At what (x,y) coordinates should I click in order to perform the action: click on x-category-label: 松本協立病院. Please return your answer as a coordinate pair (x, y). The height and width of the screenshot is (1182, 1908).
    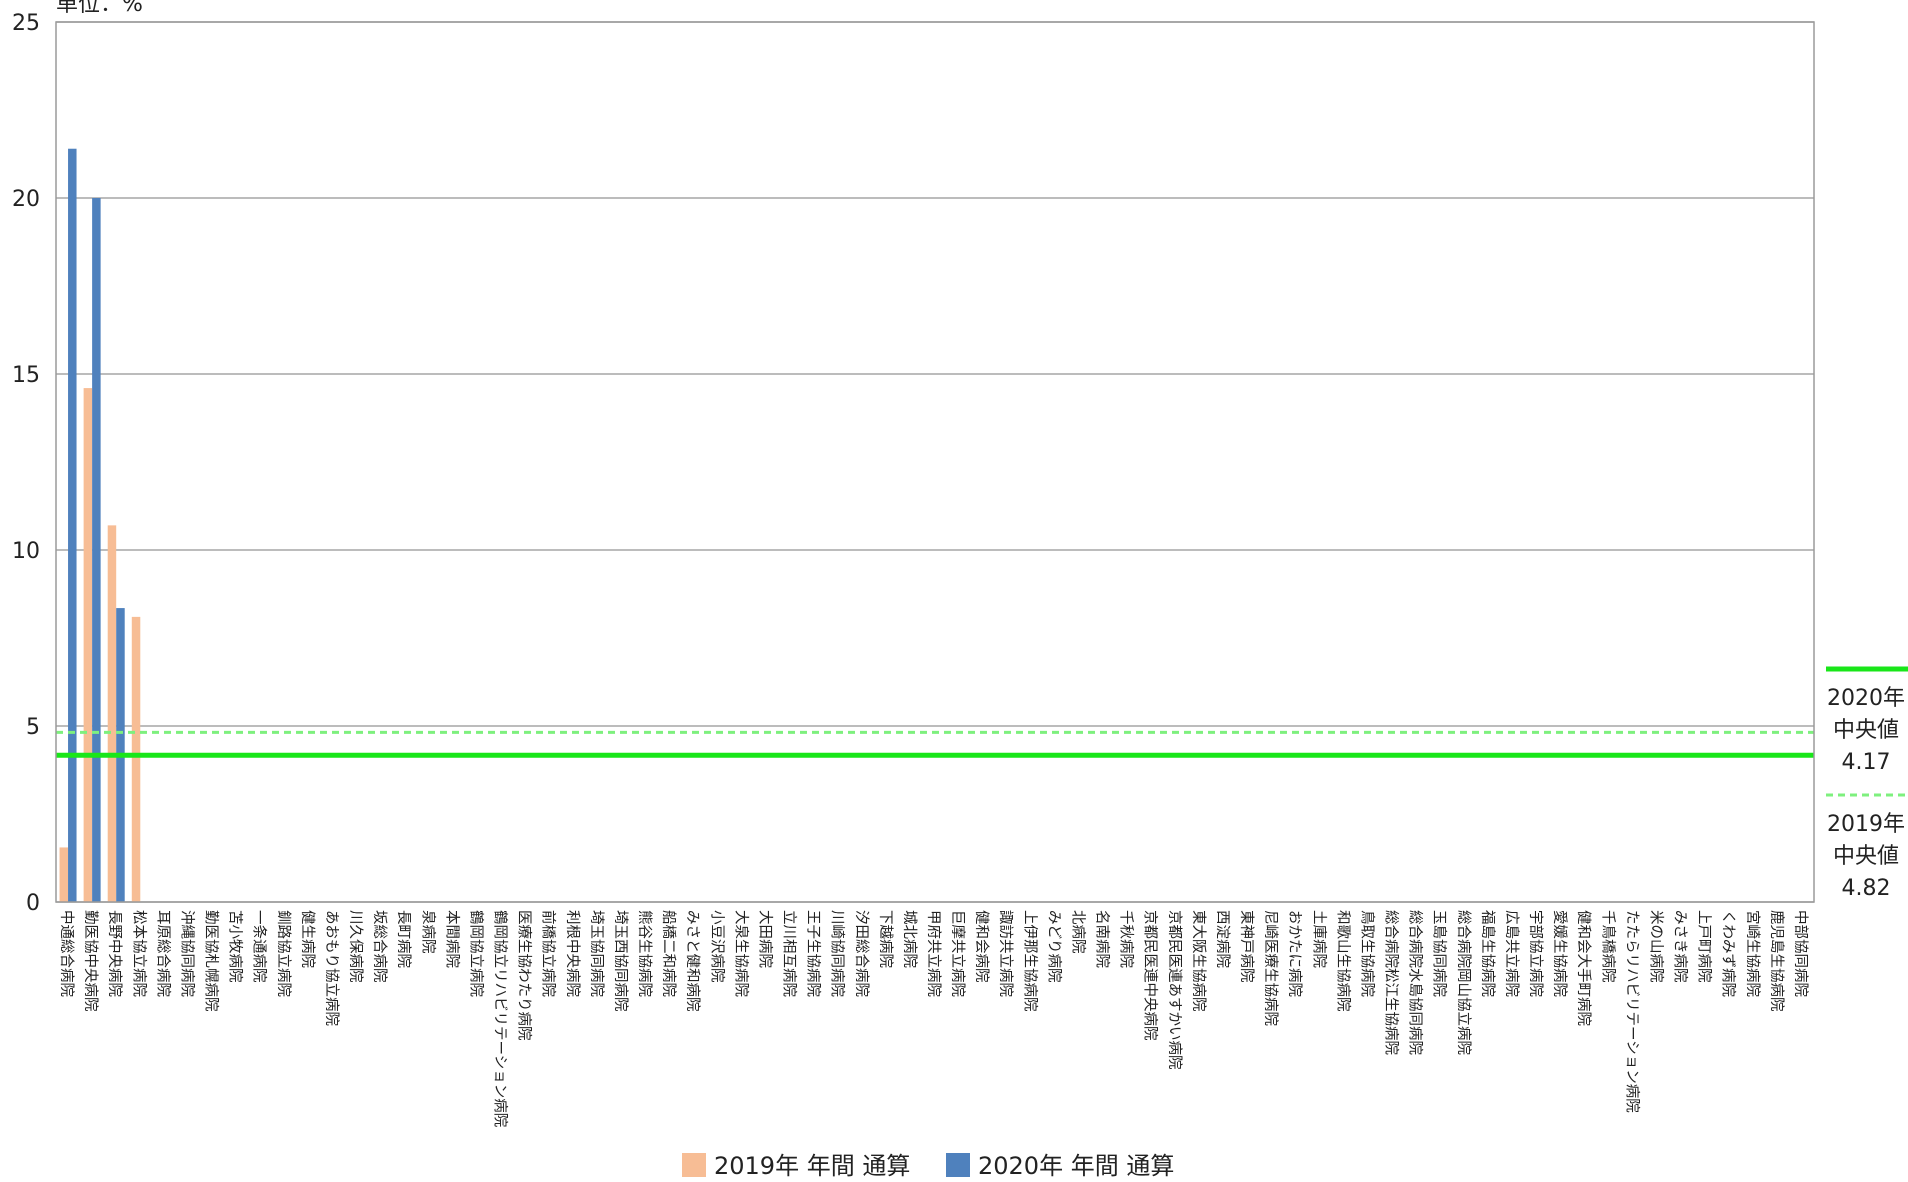
    Looking at the image, I should click on (138, 953).